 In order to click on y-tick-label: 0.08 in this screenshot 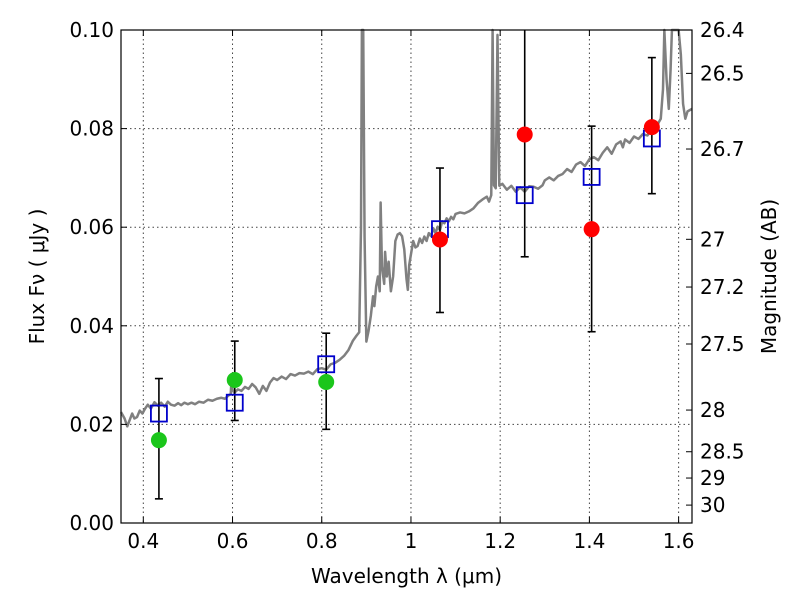, I will do `click(91, 129)`.